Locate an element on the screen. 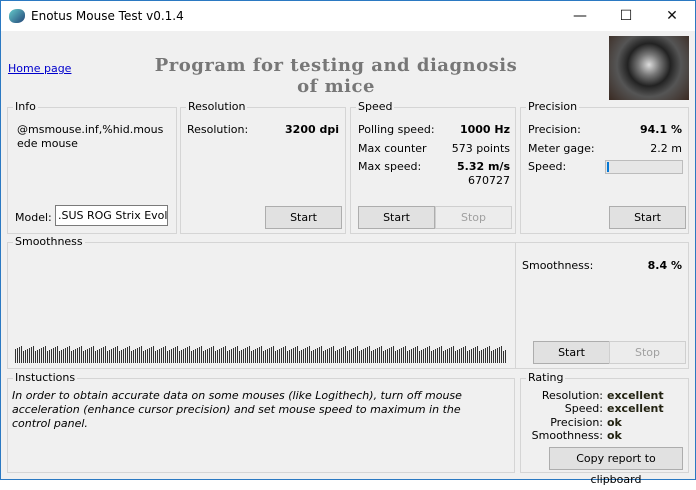 The width and height of the screenshot is (696, 490). meter-value: 2.2 m is located at coordinates (666, 148).